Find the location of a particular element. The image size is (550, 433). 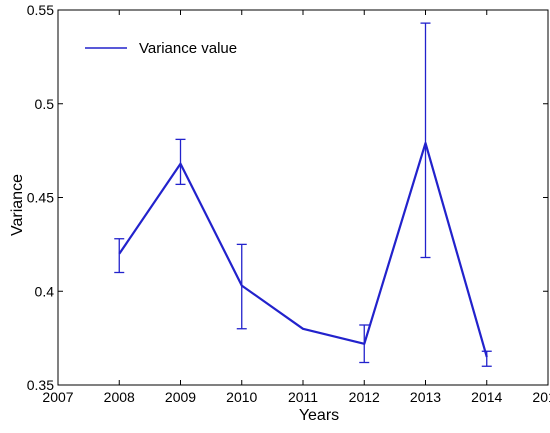

y-tick-label: 0.35 is located at coordinates (40, 385).